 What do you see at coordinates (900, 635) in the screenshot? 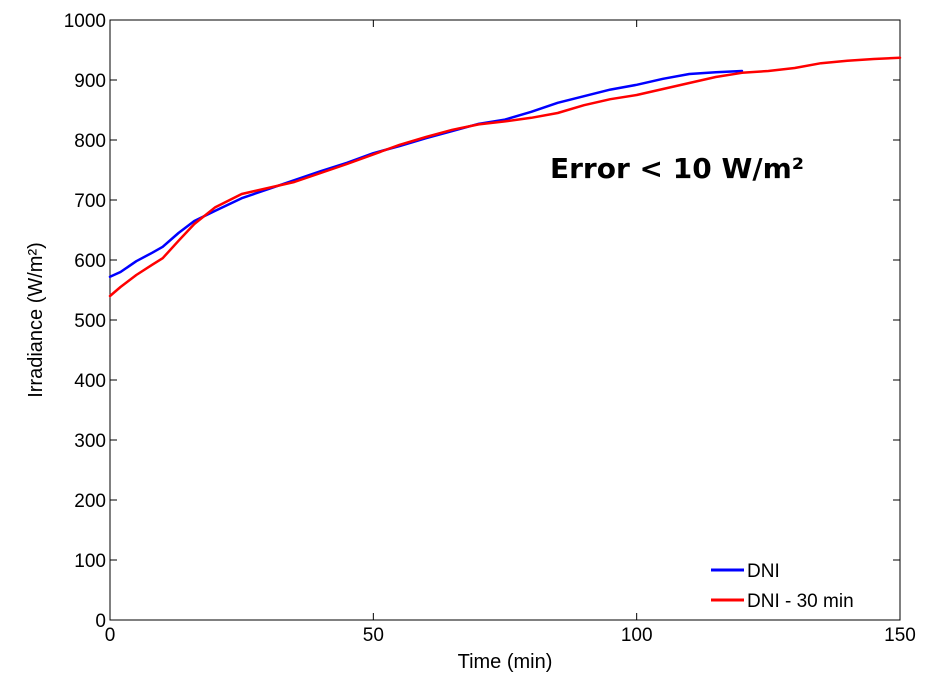
I see `x-tick-label: 150` at bounding box center [900, 635].